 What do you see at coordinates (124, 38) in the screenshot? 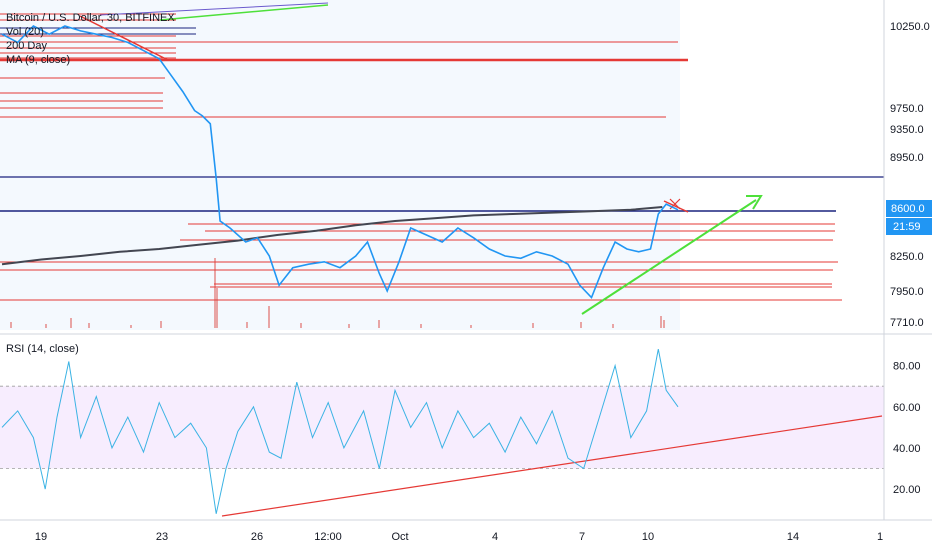
I see `descending-trendline` at bounding box center [124, 38].